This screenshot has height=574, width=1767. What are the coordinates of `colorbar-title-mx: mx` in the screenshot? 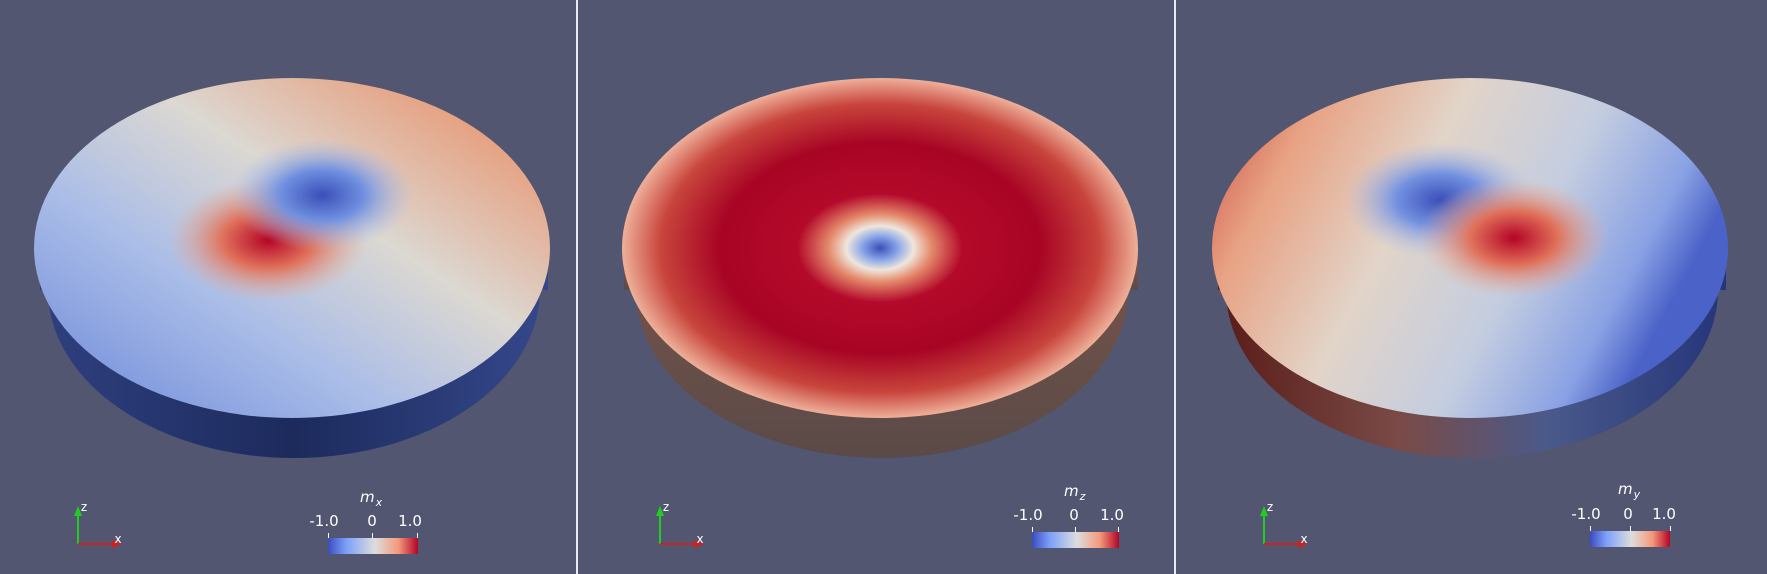 It's located at (371, 498).